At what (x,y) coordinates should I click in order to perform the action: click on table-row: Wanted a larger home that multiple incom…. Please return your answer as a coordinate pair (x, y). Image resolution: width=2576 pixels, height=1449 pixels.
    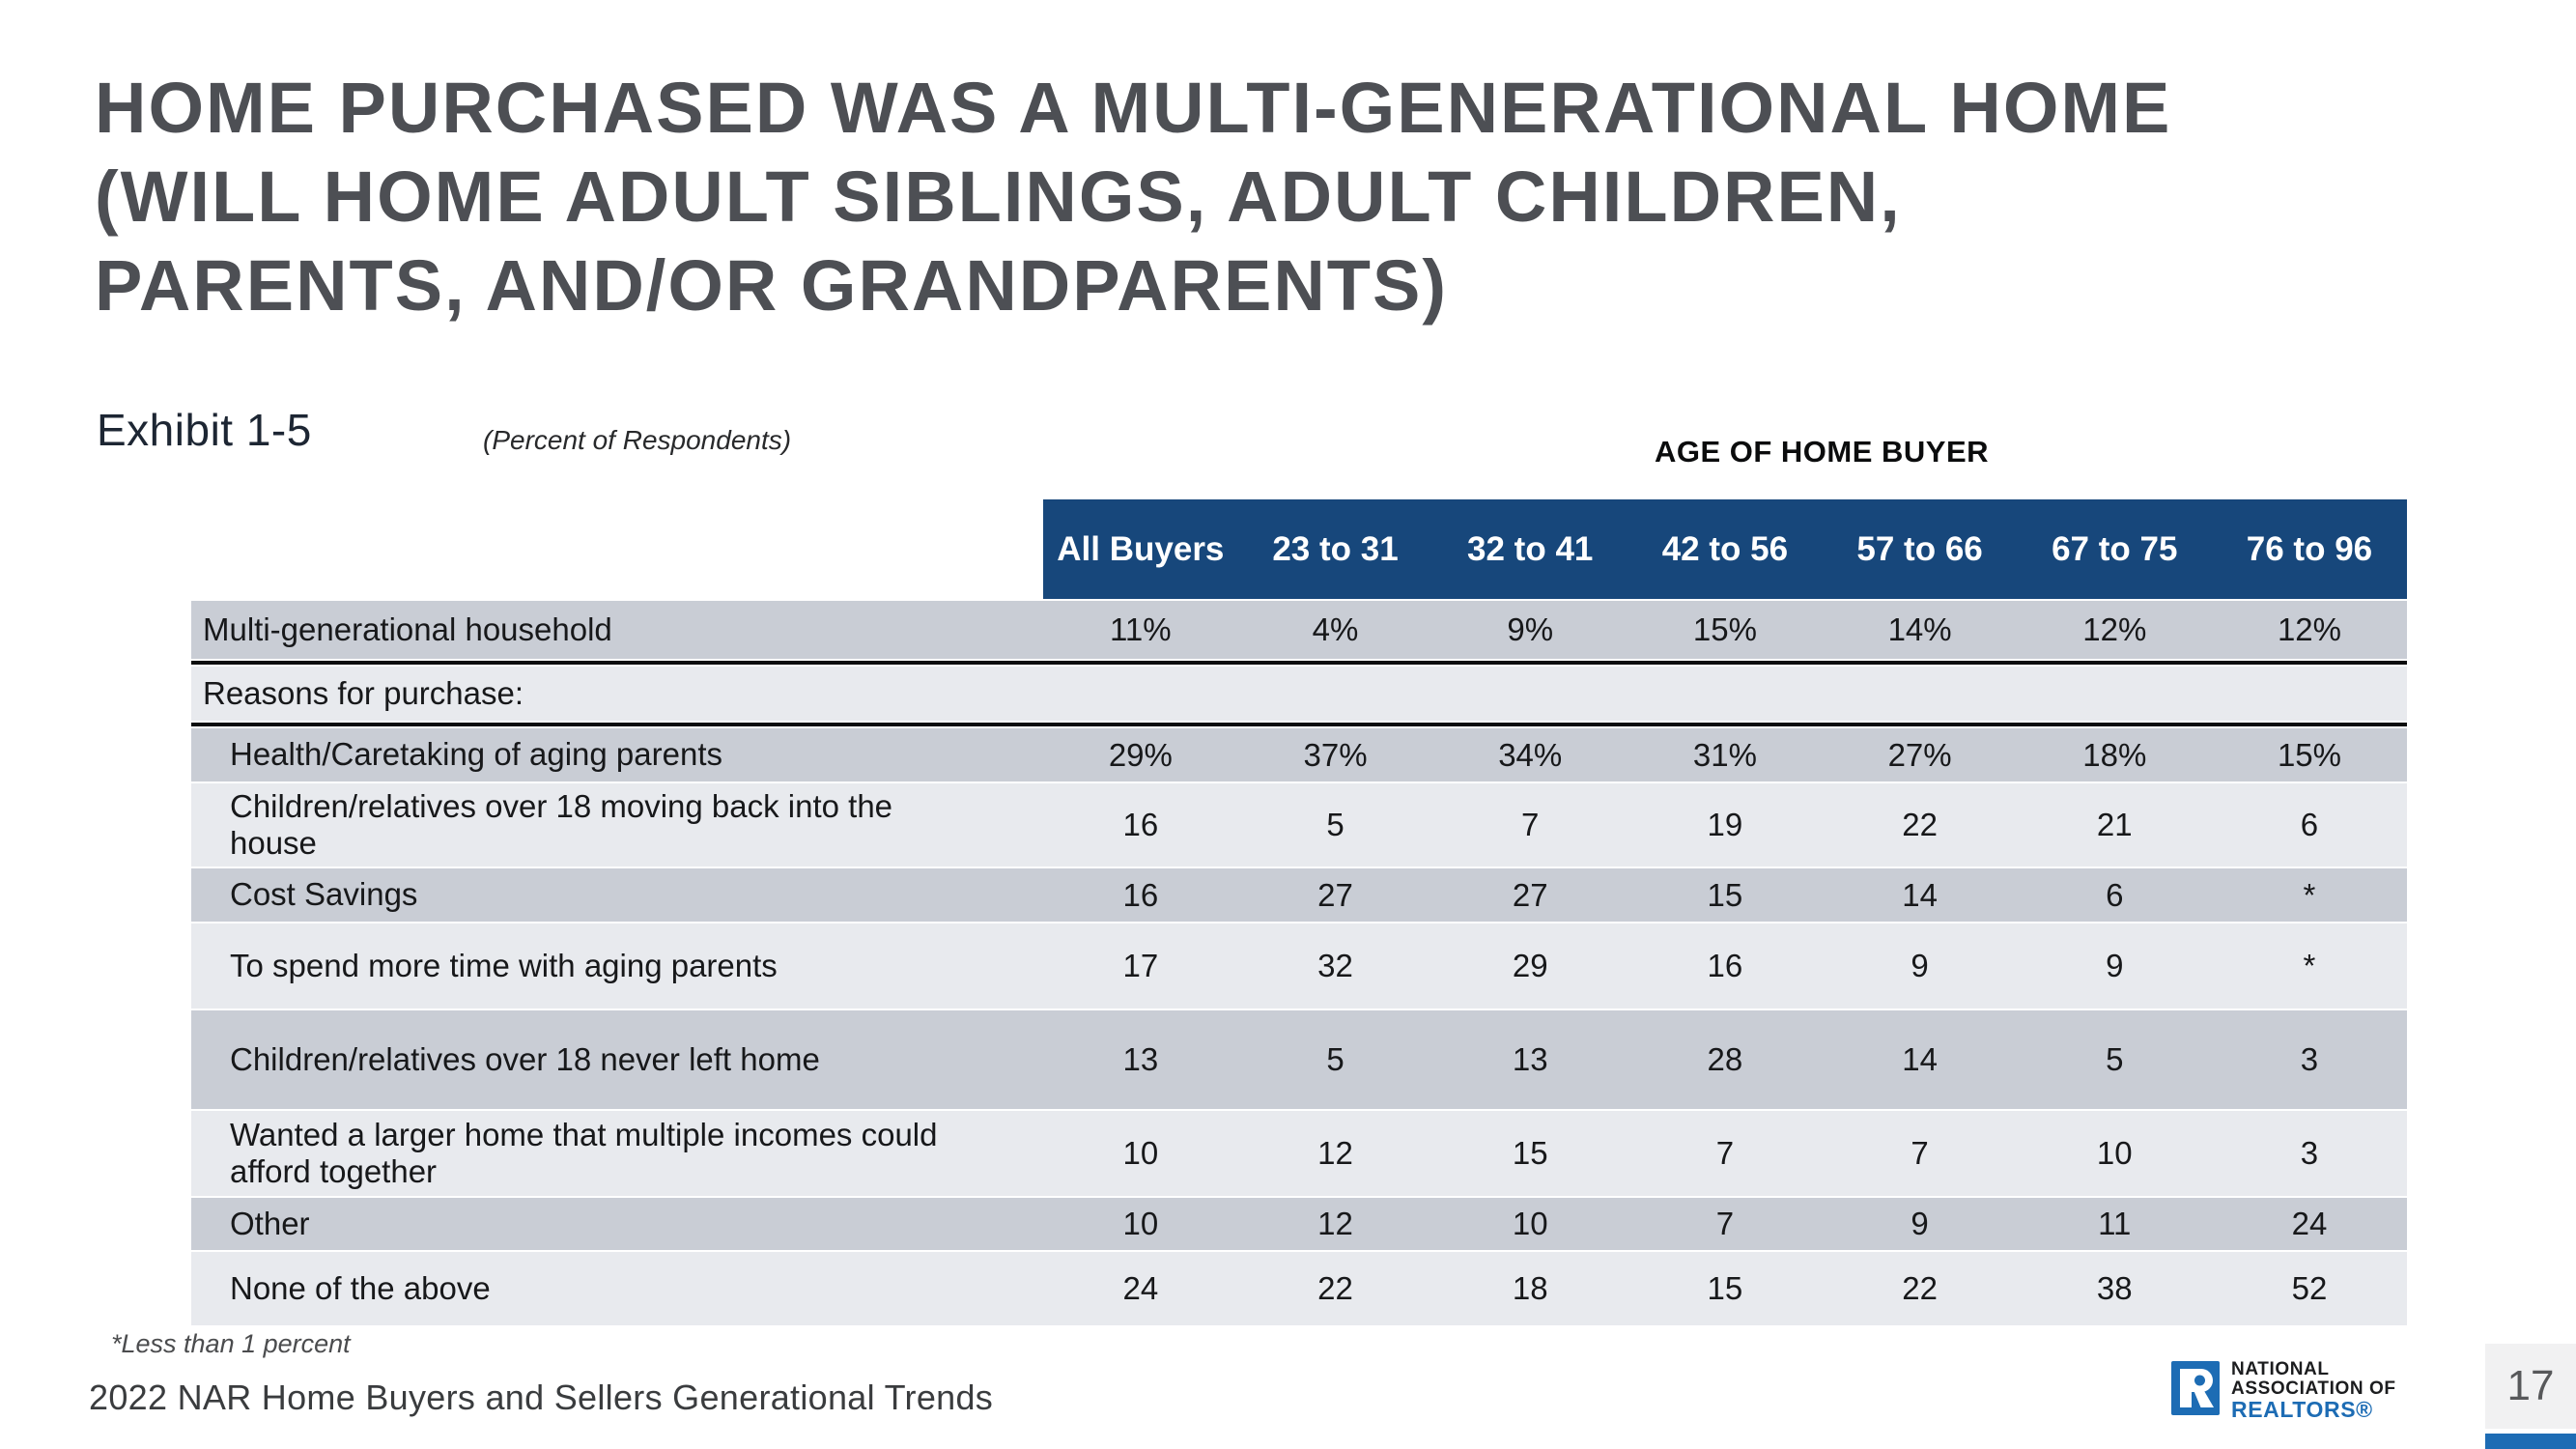
    Looking at the image, I should click on (1299, 1153).